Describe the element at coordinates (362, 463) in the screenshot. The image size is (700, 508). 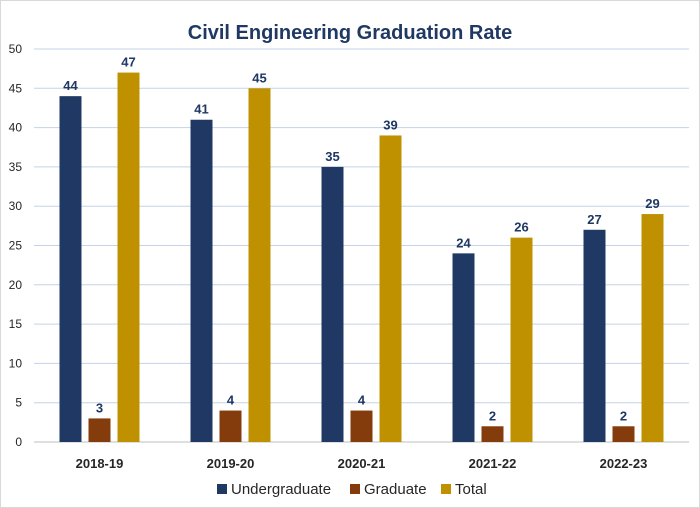
I see `x-tick-label: 2020-21` at that location.